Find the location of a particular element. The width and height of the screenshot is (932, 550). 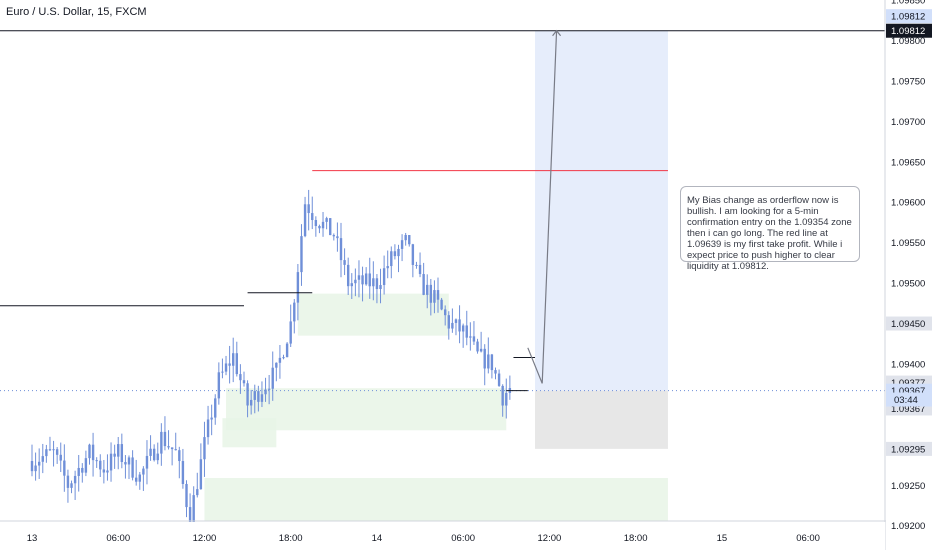

countdown-badge is located at coordinates (909, 399).